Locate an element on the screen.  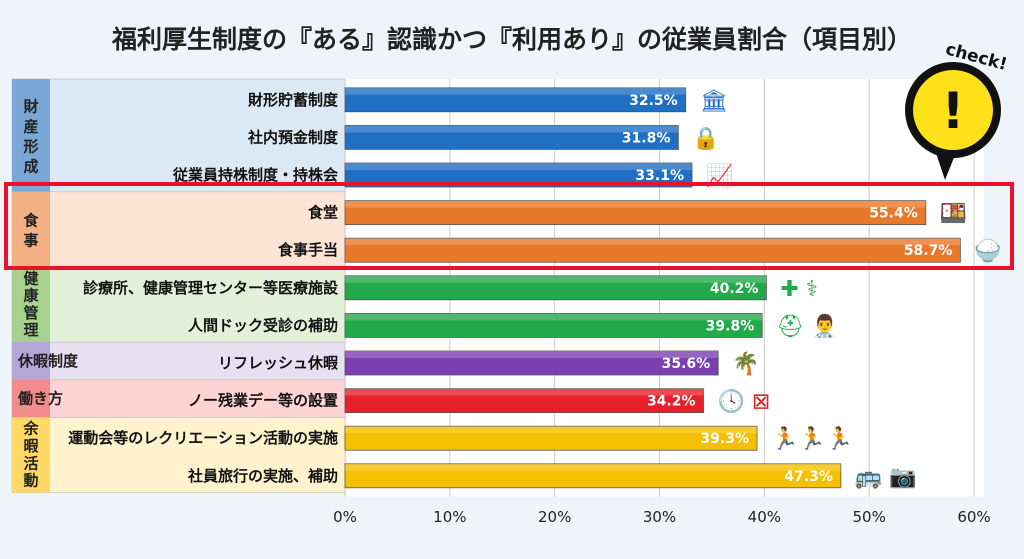
bank-coins-icon: 🏛 is located at coordinates (714, 101).